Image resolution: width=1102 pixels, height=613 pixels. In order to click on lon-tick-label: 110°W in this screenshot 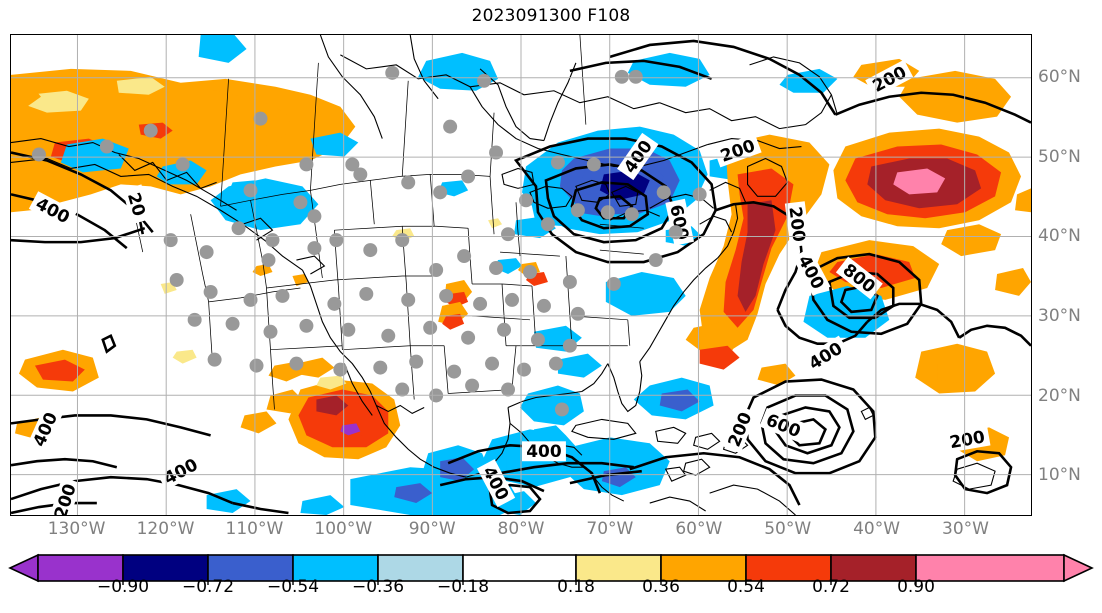, I will do `click(254, 529)`.